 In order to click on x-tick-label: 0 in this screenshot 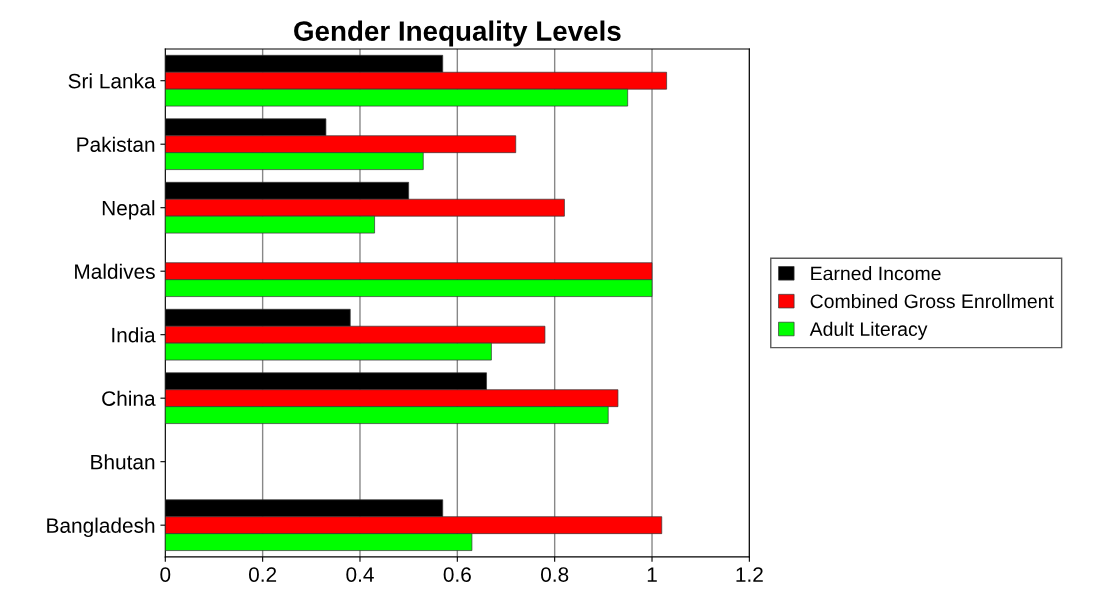, I will do `click(165, 574)`.